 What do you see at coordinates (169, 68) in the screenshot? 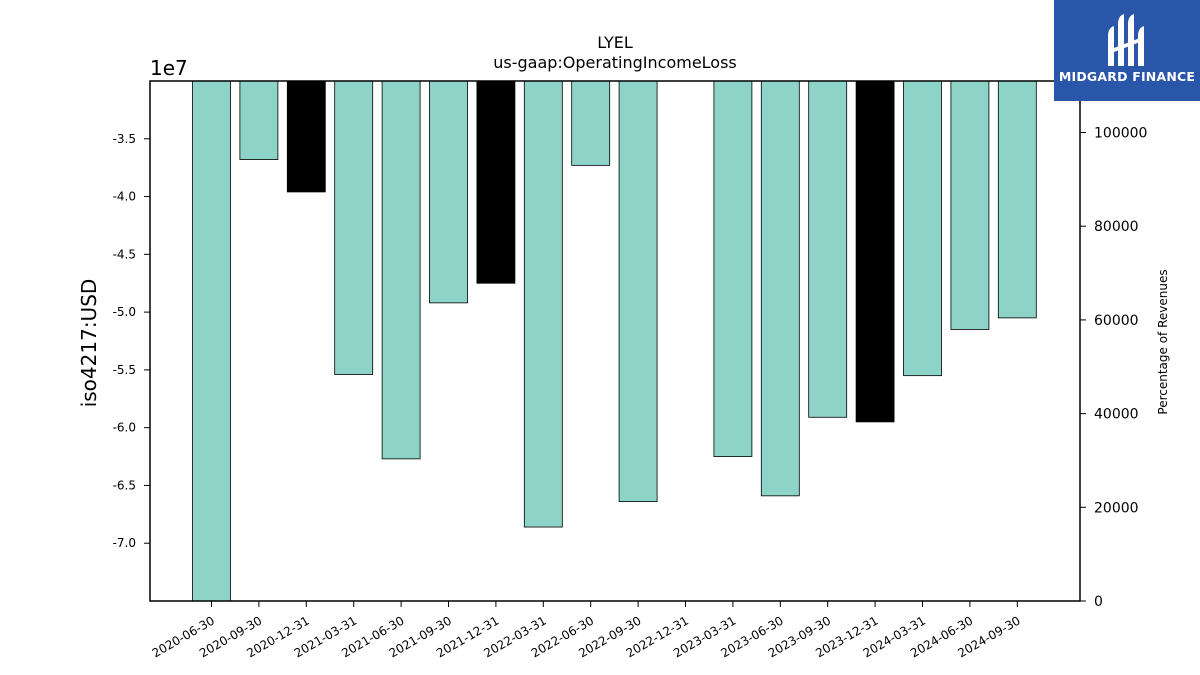
I see `y-offset-text: 1e7` at bounding box center [169, 68].